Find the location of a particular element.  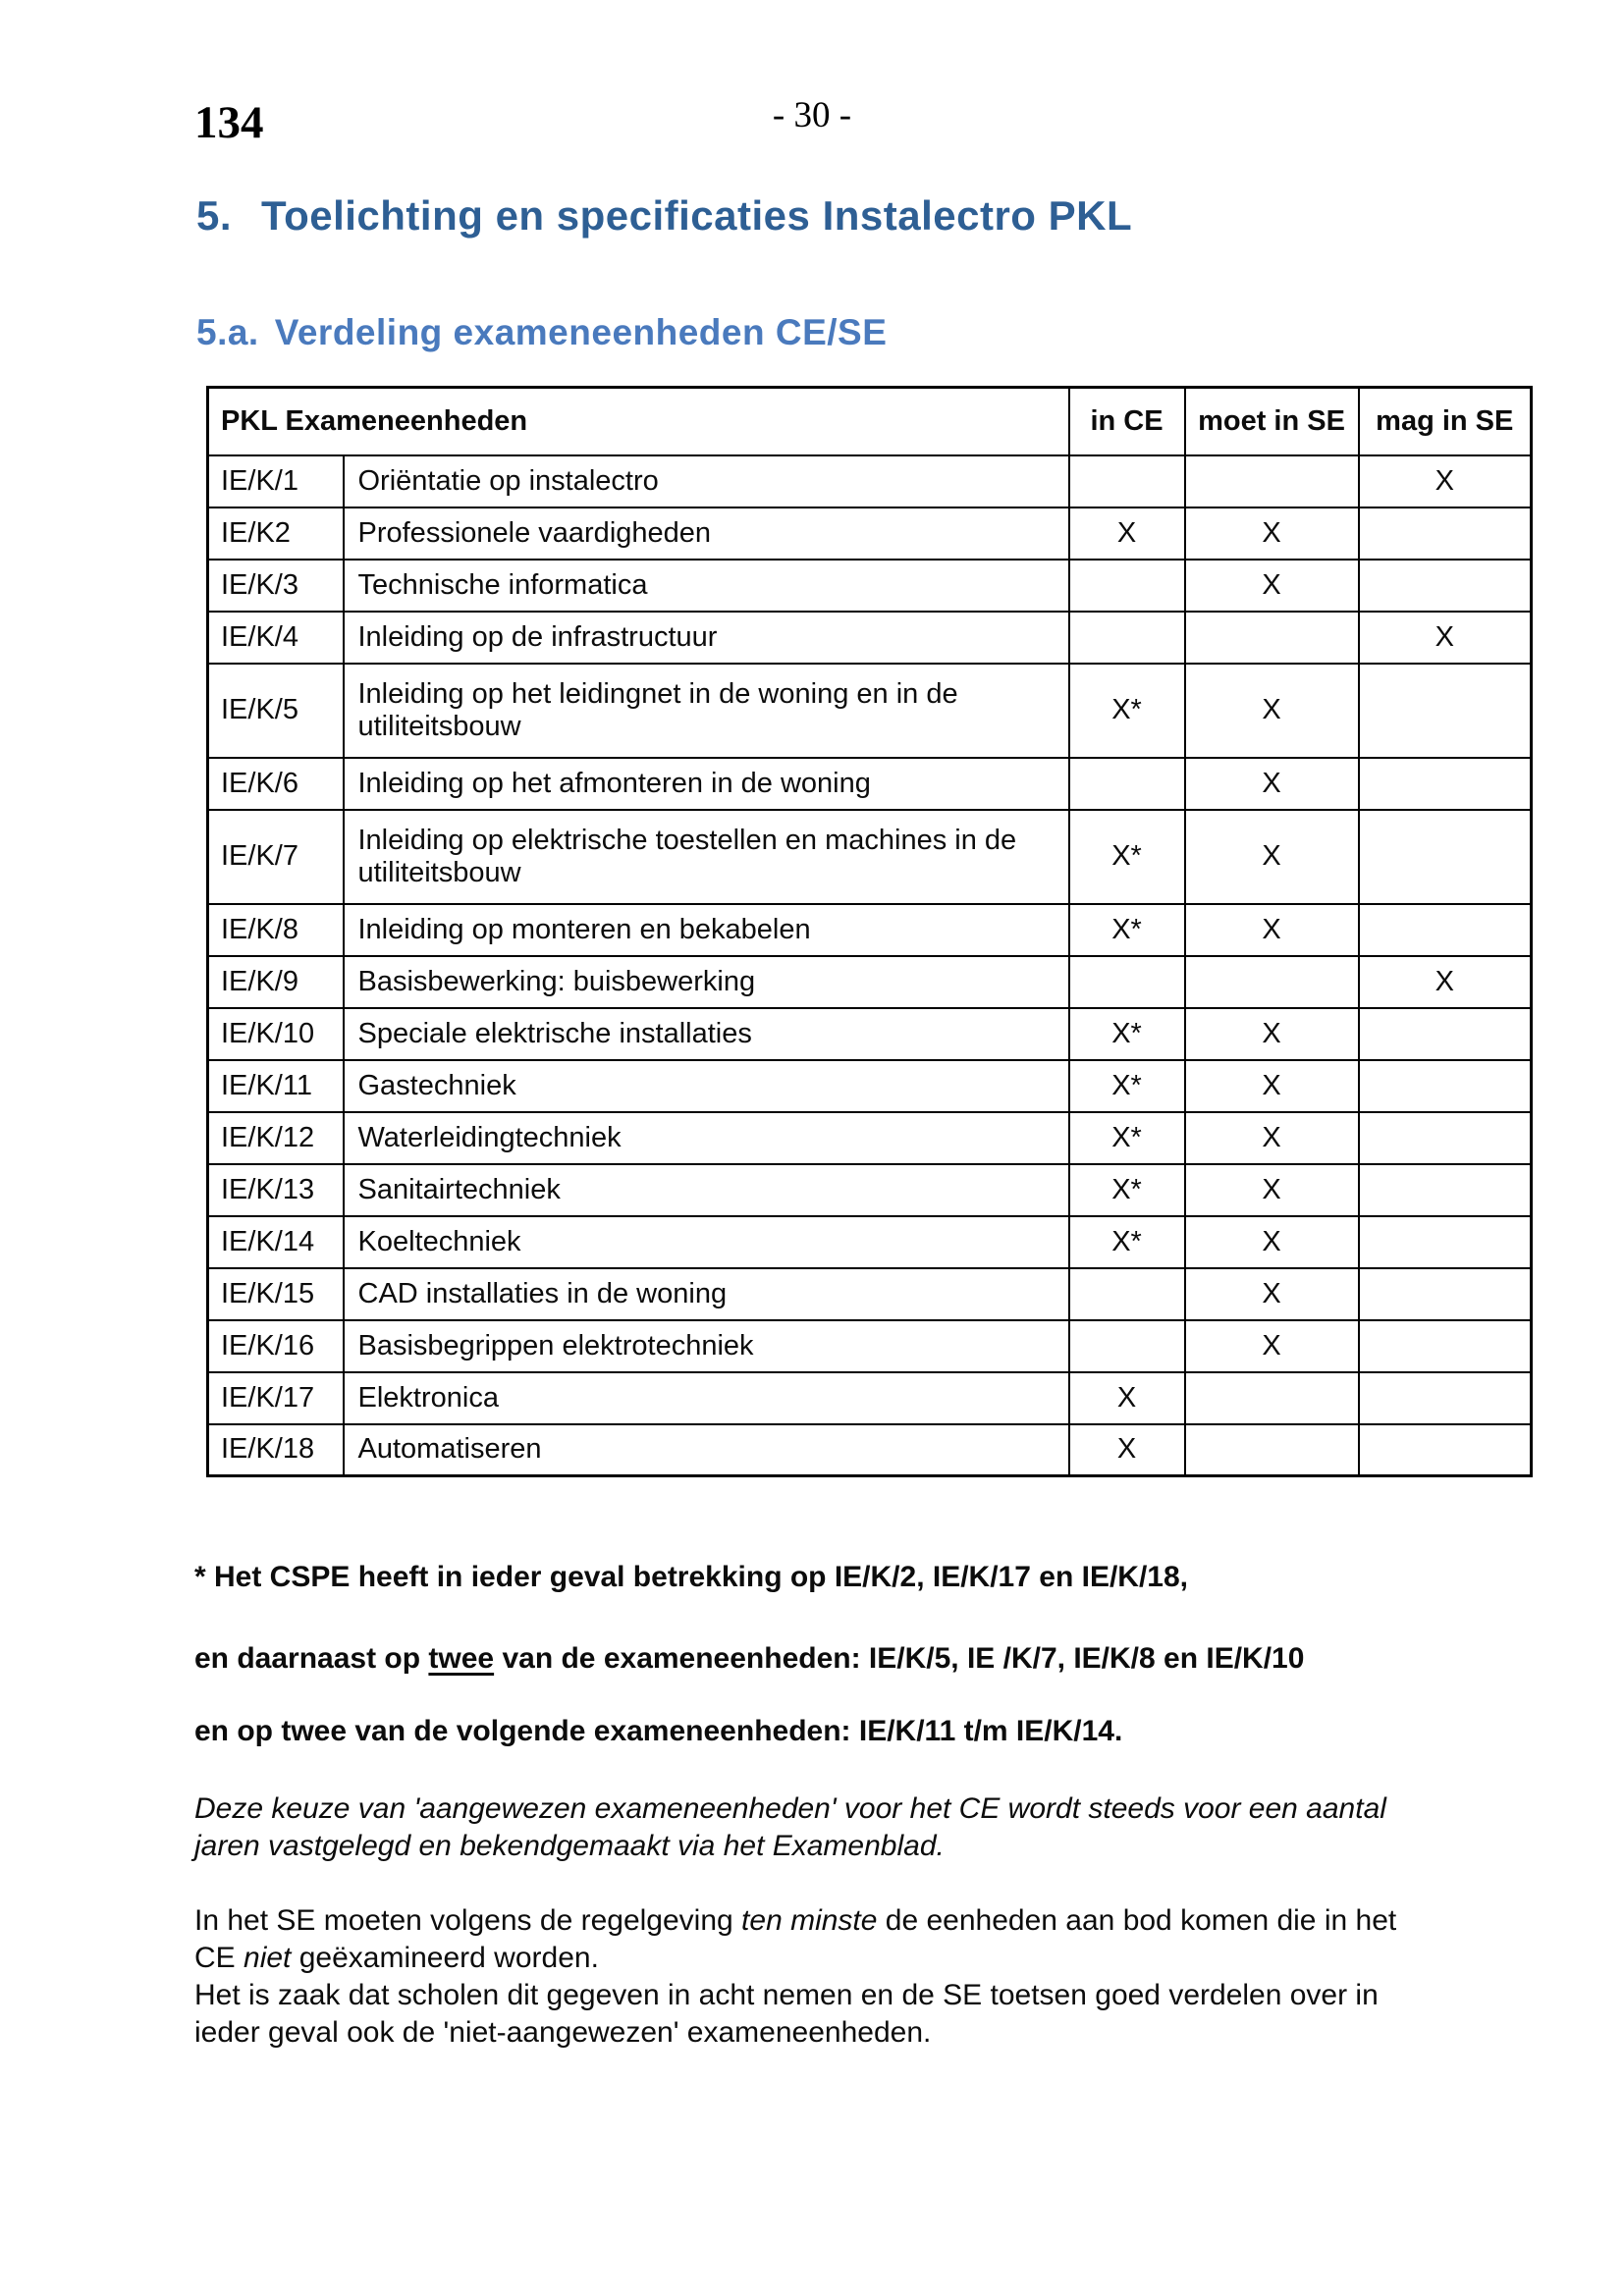

table-header-main: PKL Exameneenheden is located at coordinates (638, 421).